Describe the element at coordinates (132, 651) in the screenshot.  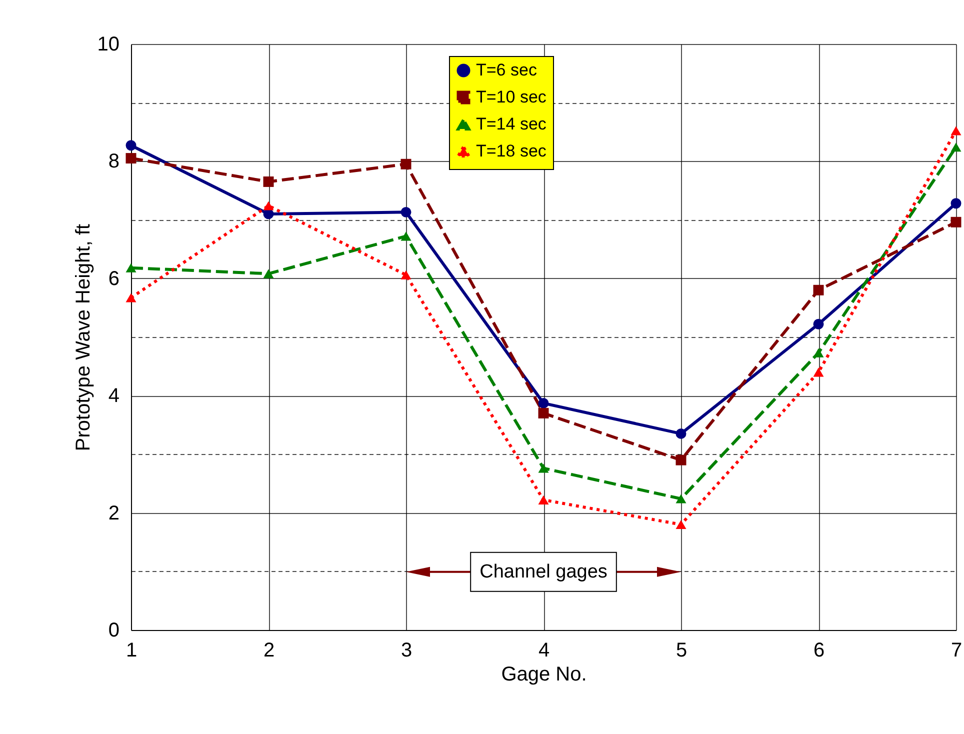
I see `x-tick-label: 1` at that location.